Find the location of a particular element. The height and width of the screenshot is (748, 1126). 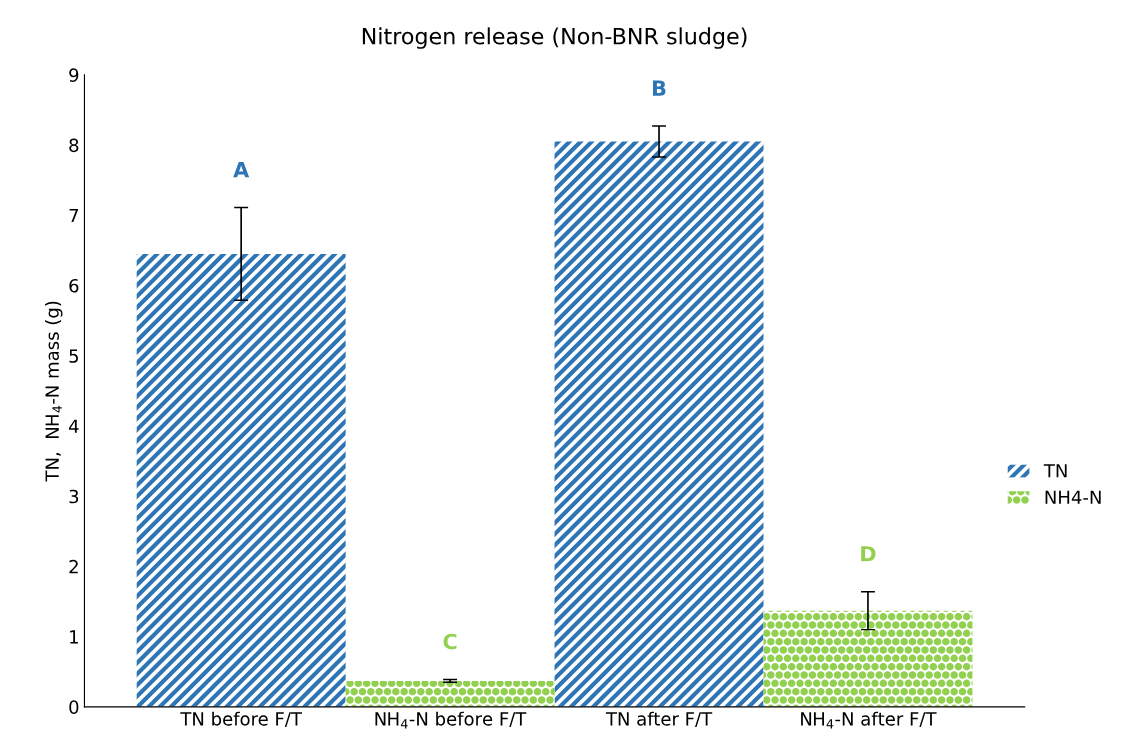

x-tick-label: TN after F/T is located at coordinates (659, 719).